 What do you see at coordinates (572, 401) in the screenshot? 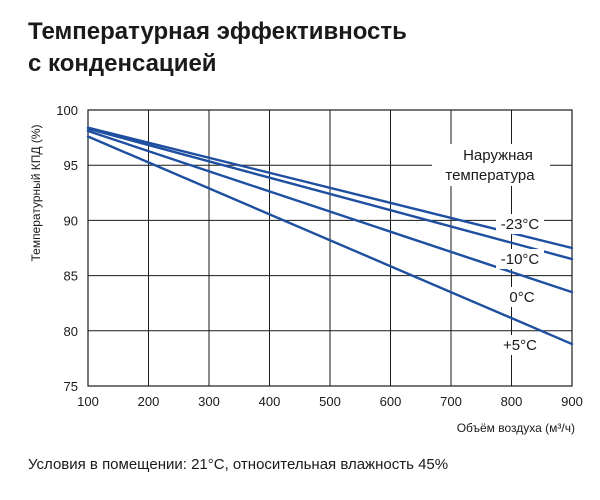
I see `x-tick-label: 900` at bounding box center [572, 401].